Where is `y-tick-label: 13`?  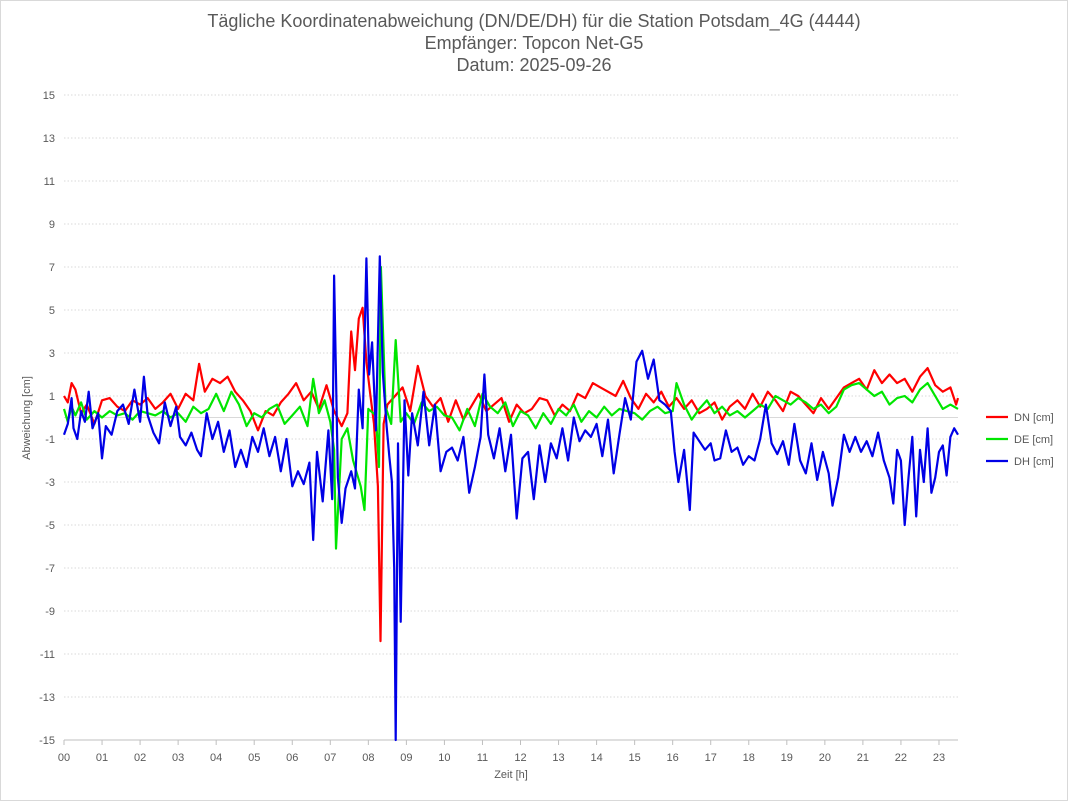 y-tick-label: 13 is located at coordinates (49, 139).